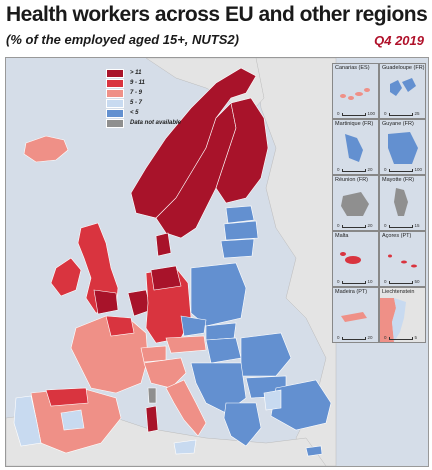 This screenshot has height=470, width=432. I want to click on region-estonia, so click(240, 214).